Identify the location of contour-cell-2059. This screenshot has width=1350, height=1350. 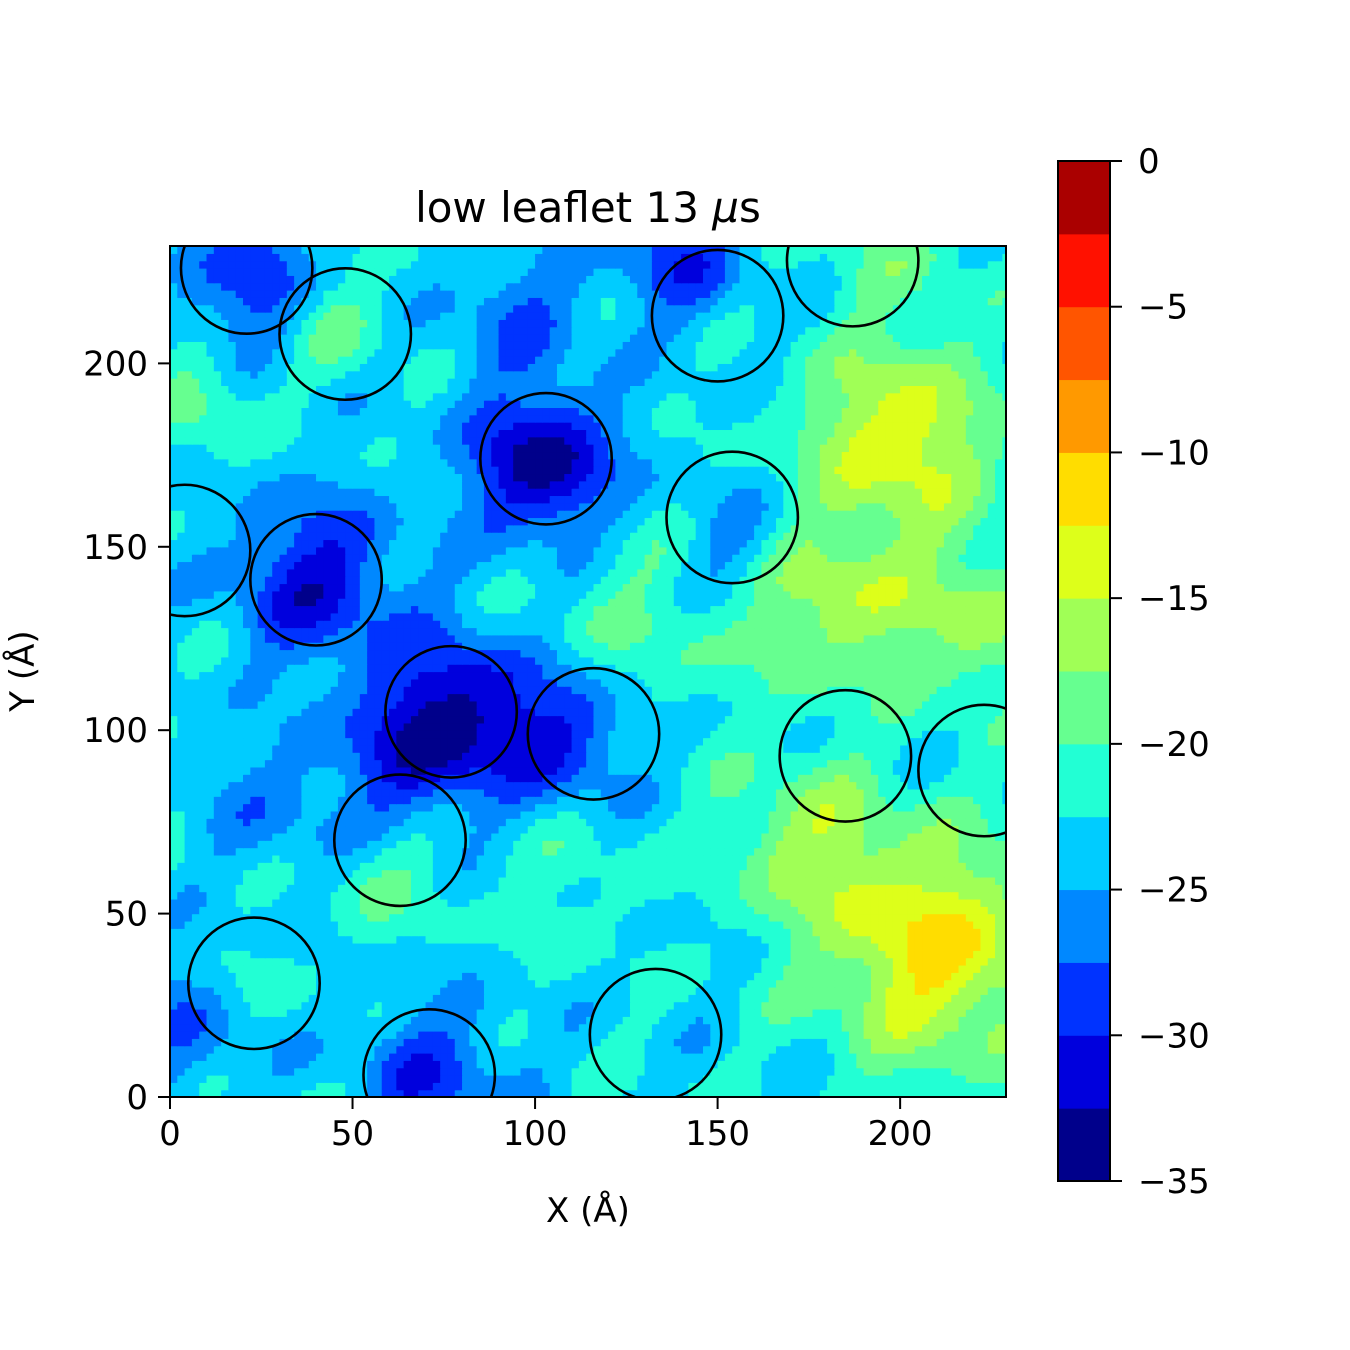
(933, 968).